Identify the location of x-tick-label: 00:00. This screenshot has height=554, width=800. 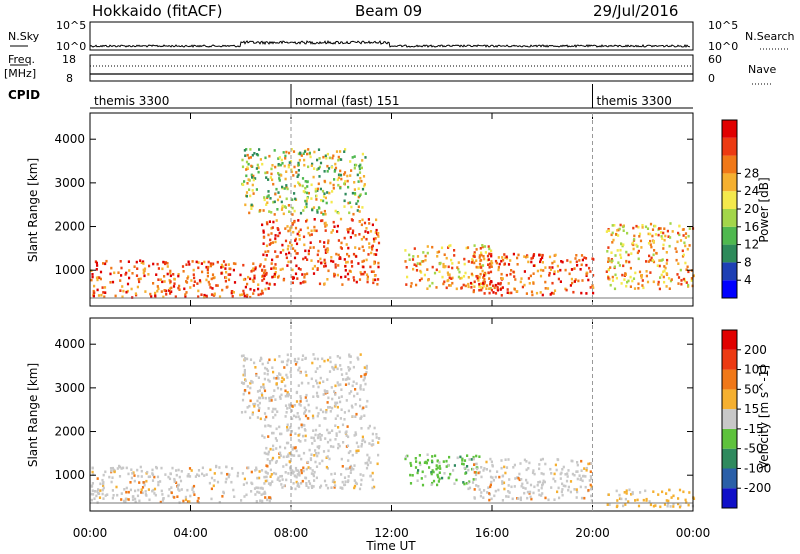
(693, 533).